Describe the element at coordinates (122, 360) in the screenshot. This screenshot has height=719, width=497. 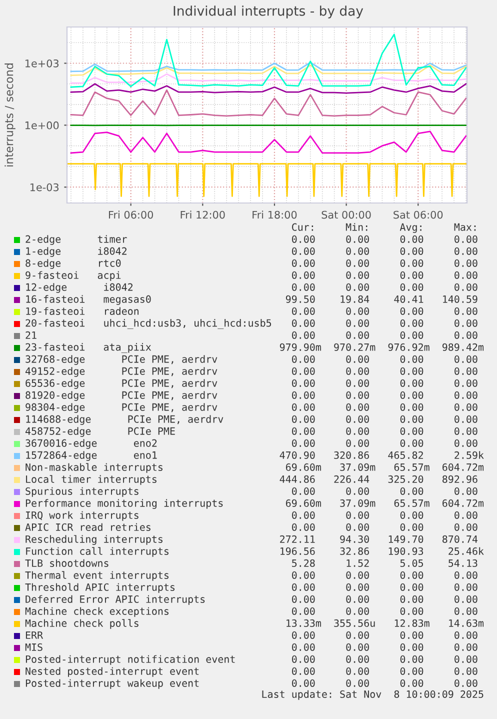
I see `legend-label: 32768-edge PCIe PME, aerdrv` at that location.